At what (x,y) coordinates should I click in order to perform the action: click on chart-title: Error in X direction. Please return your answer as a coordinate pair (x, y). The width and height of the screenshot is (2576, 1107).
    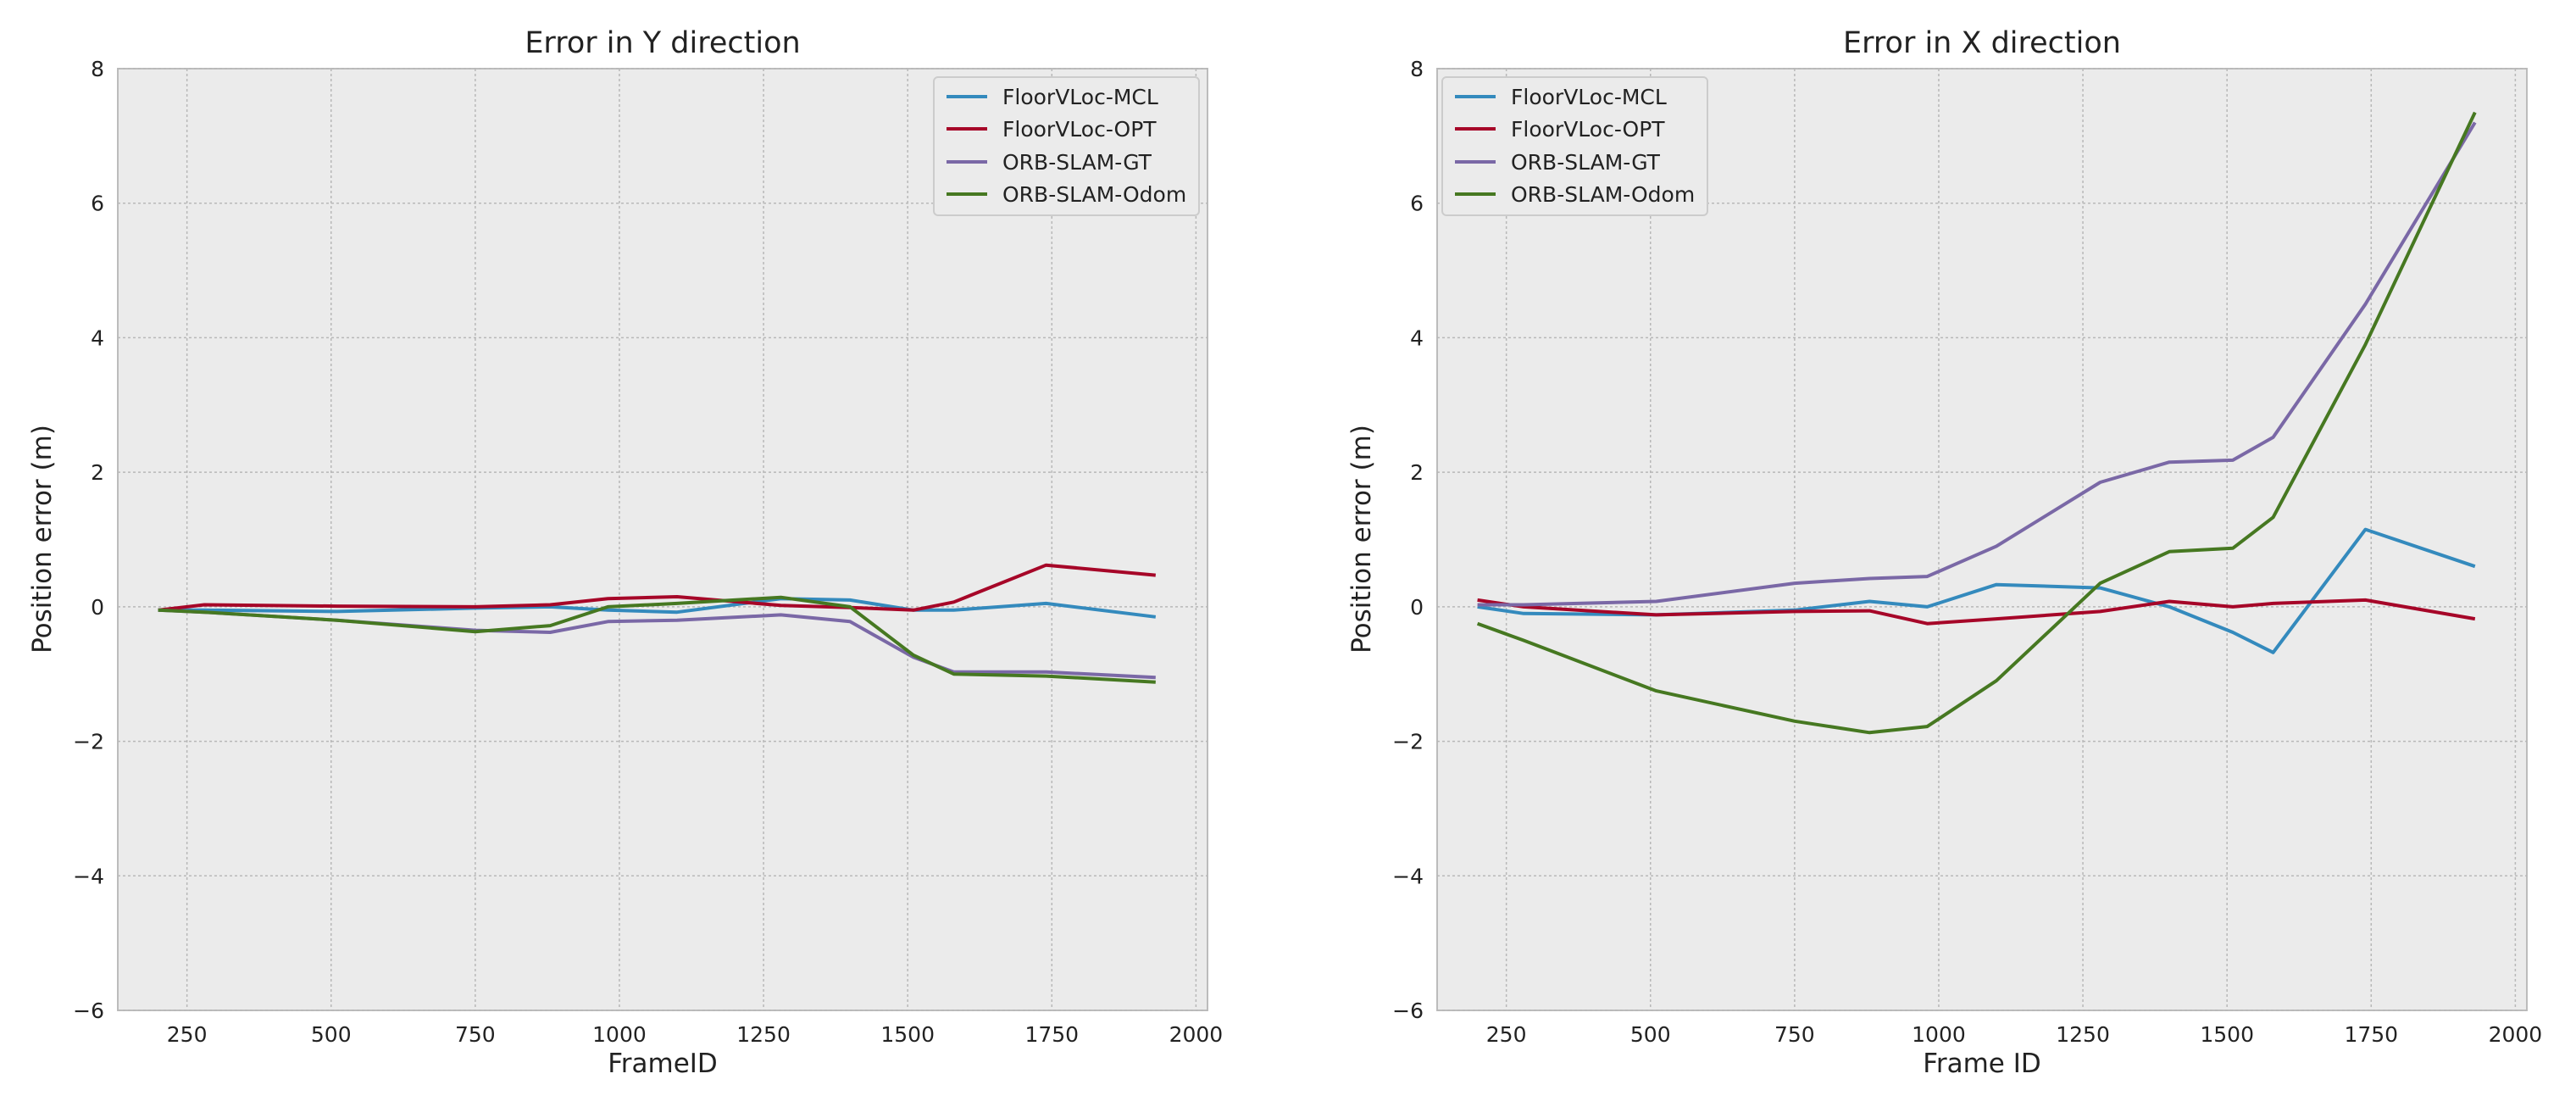
    Looking at the image, I should click on (1982, 43).